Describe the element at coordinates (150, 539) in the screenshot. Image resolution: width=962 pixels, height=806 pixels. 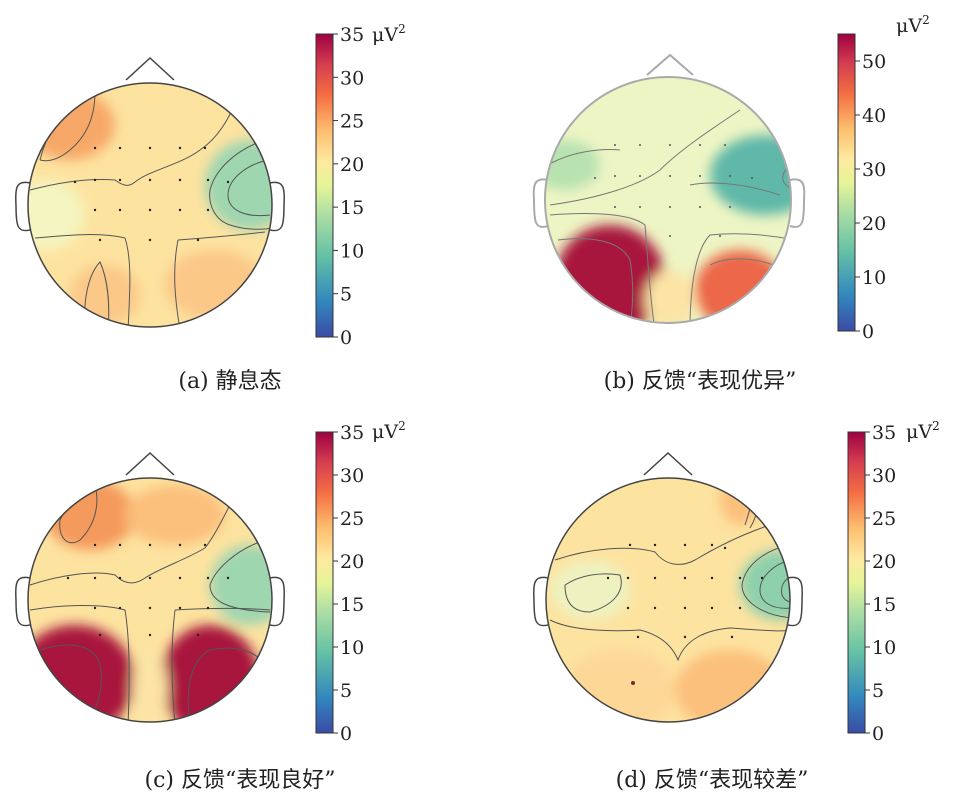
I see `head-outline-c` at that location.